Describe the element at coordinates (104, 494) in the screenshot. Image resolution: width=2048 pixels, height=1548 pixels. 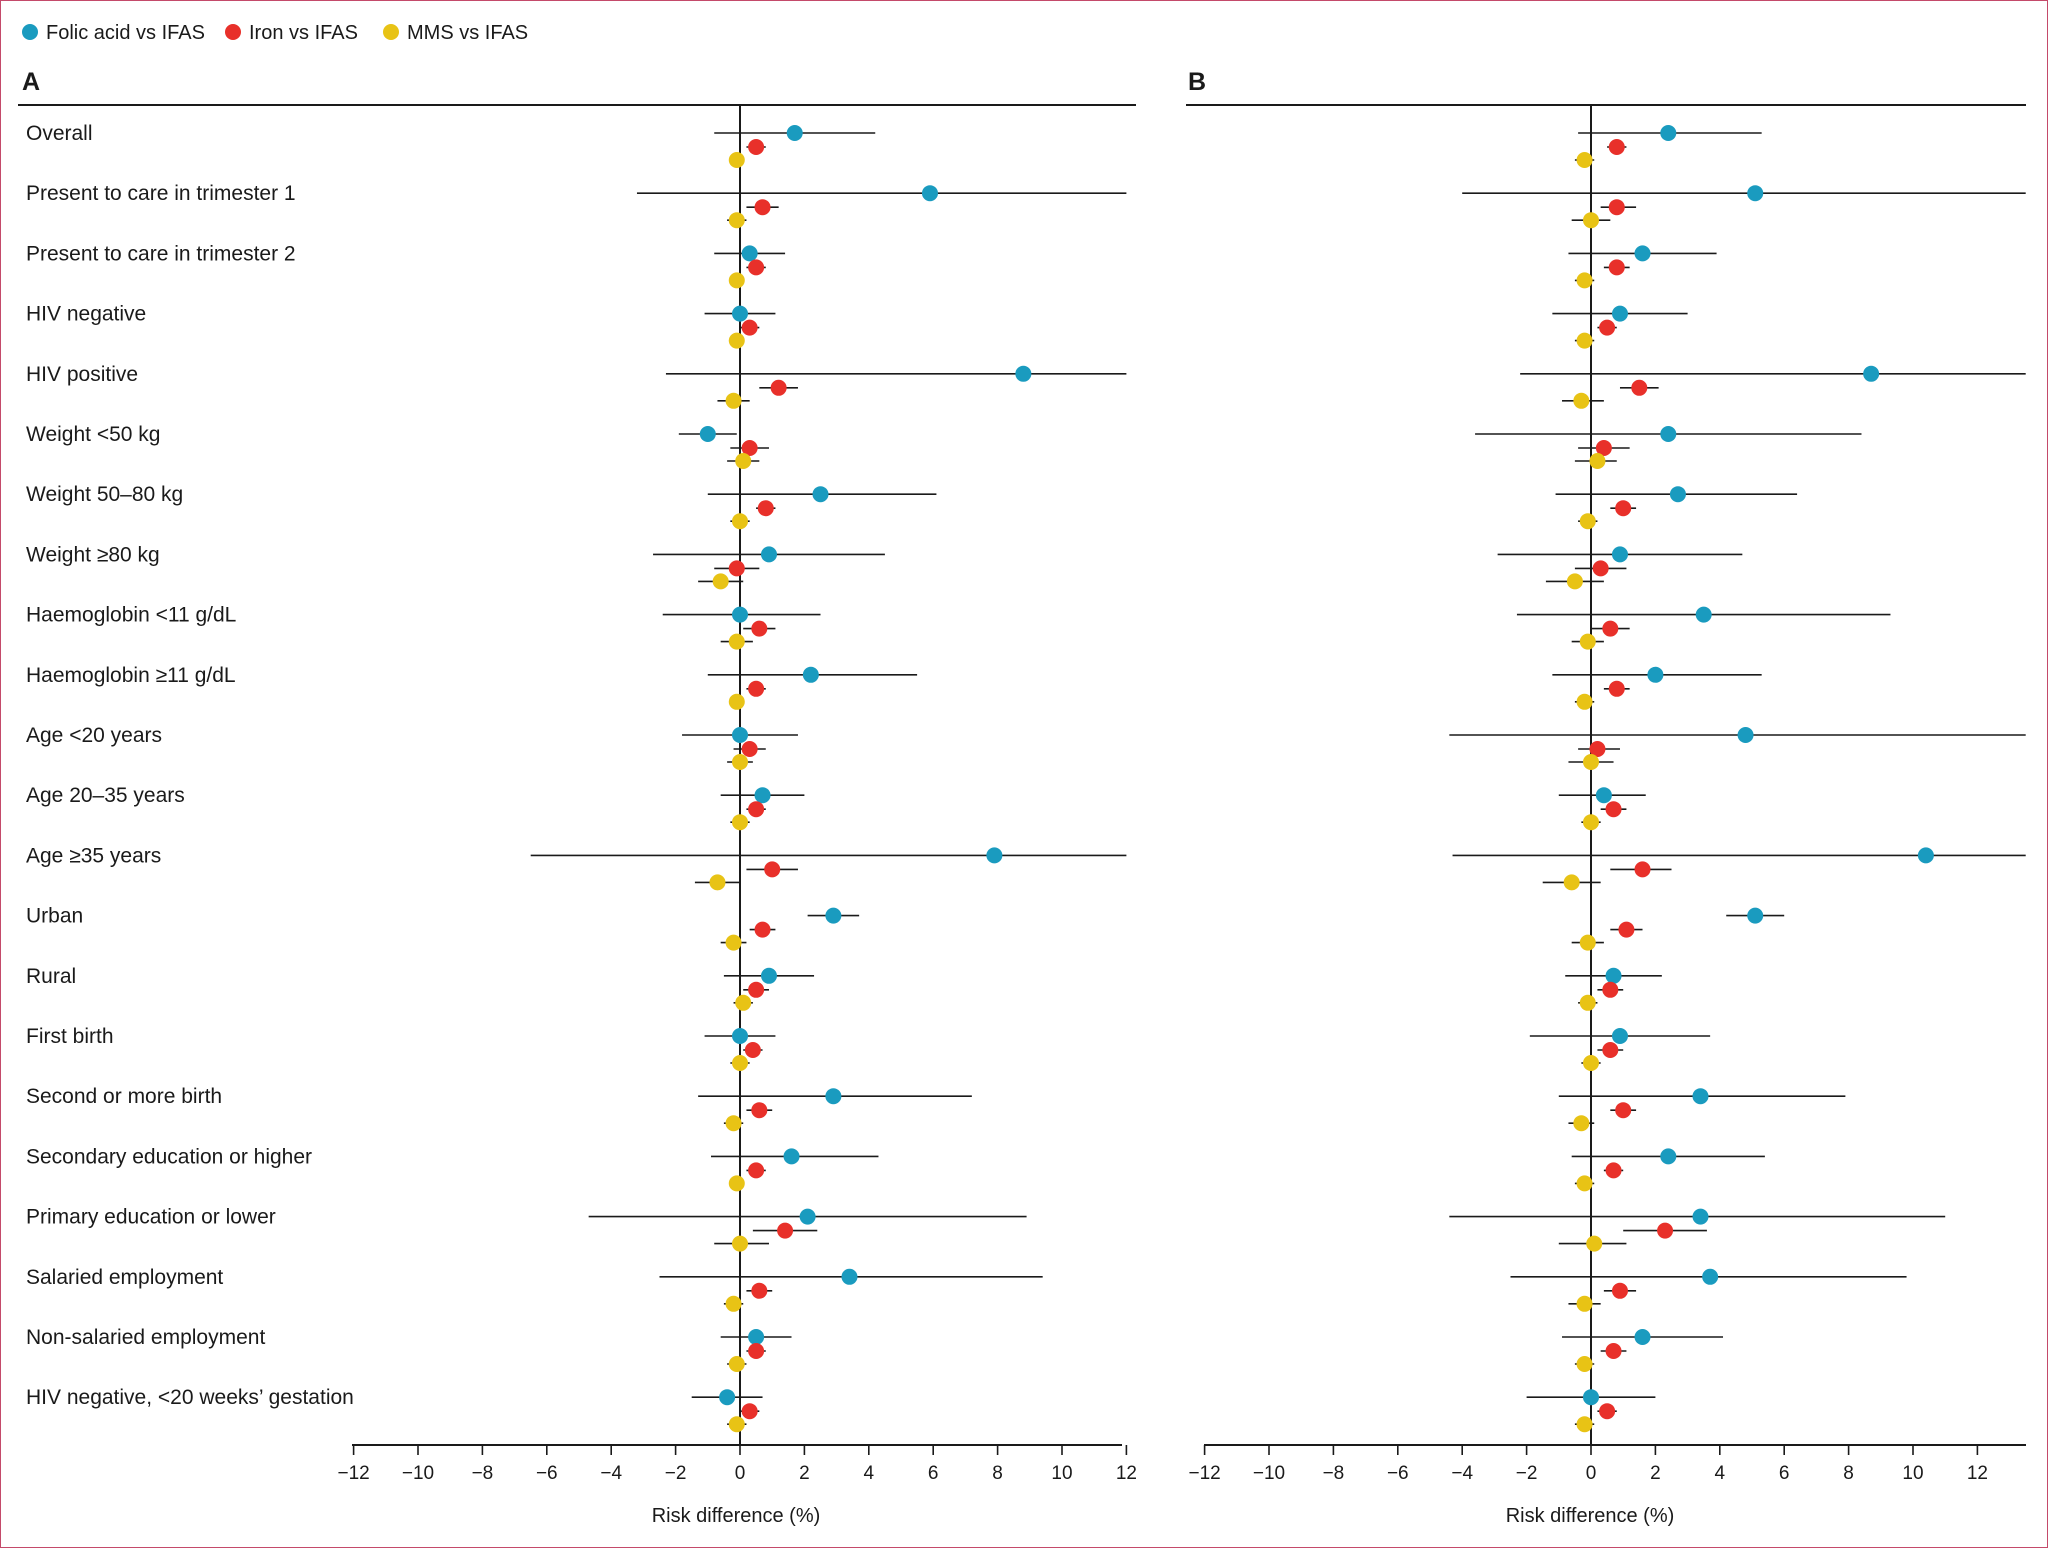
I see `row-label: Weight 50–80 kg` at that location.